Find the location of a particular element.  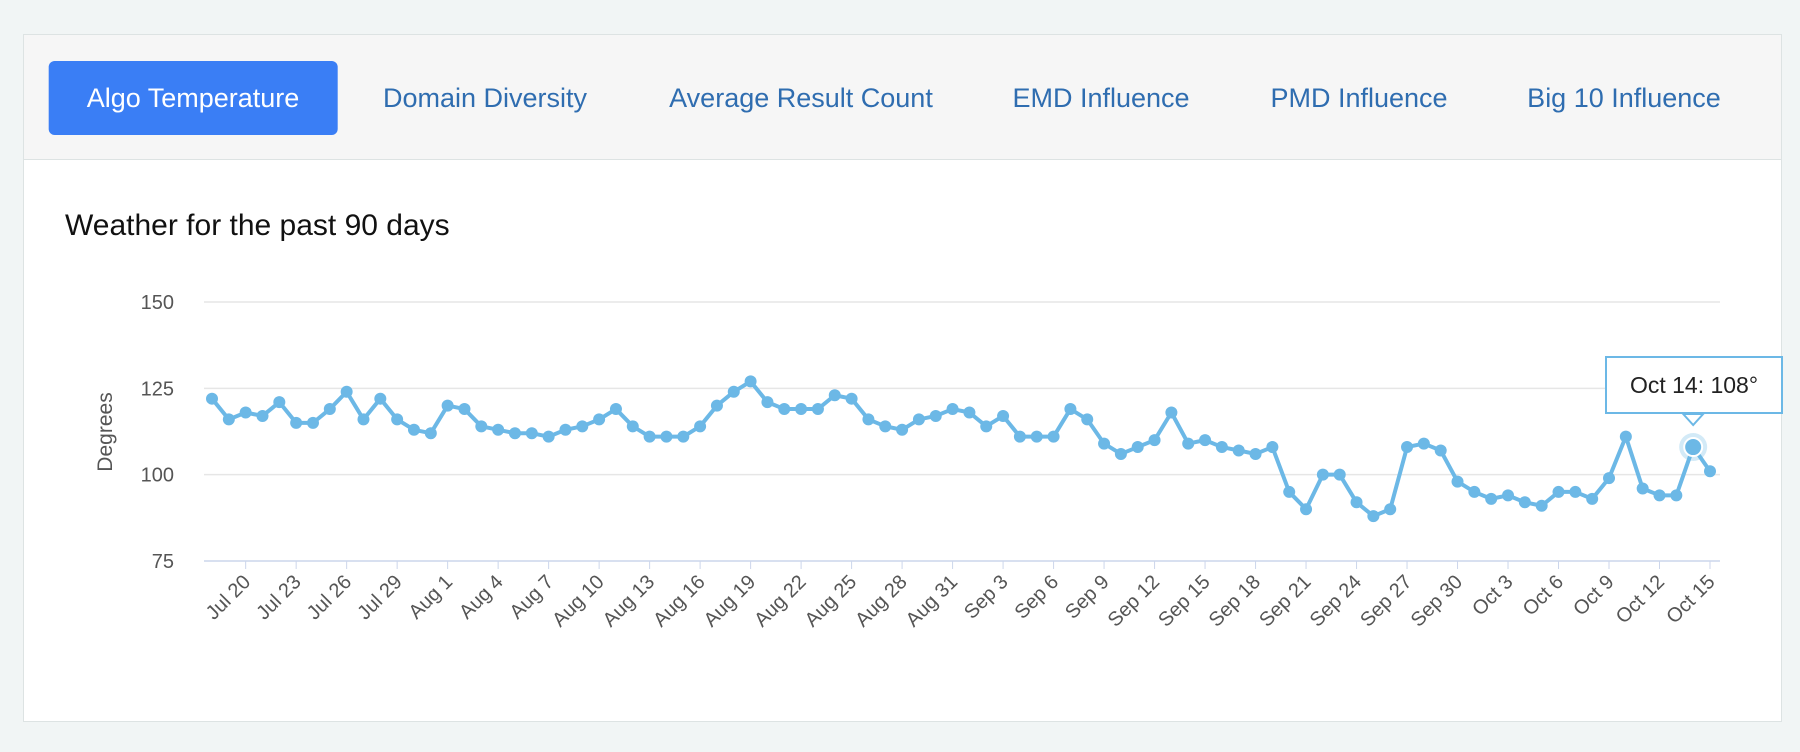

tab: EMD Influence is located at coordinates (1101, 98).